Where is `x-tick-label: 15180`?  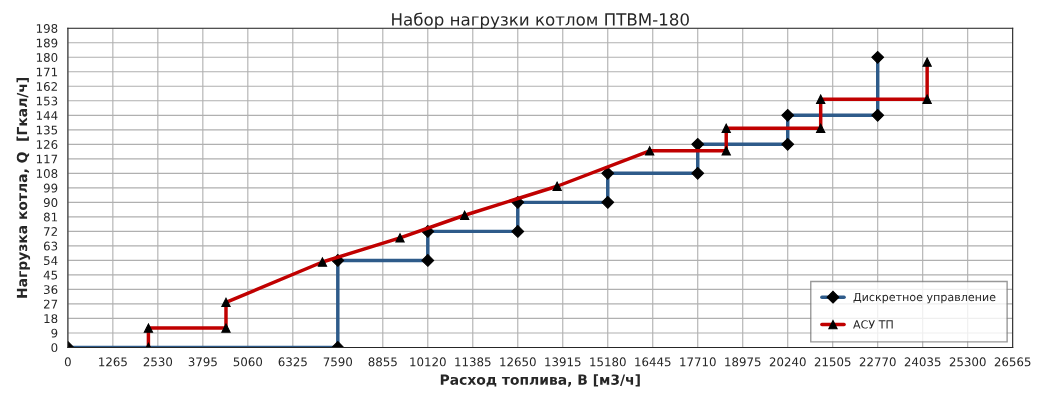 x-tick-label: 15180 is located at coordinates (608, 362).